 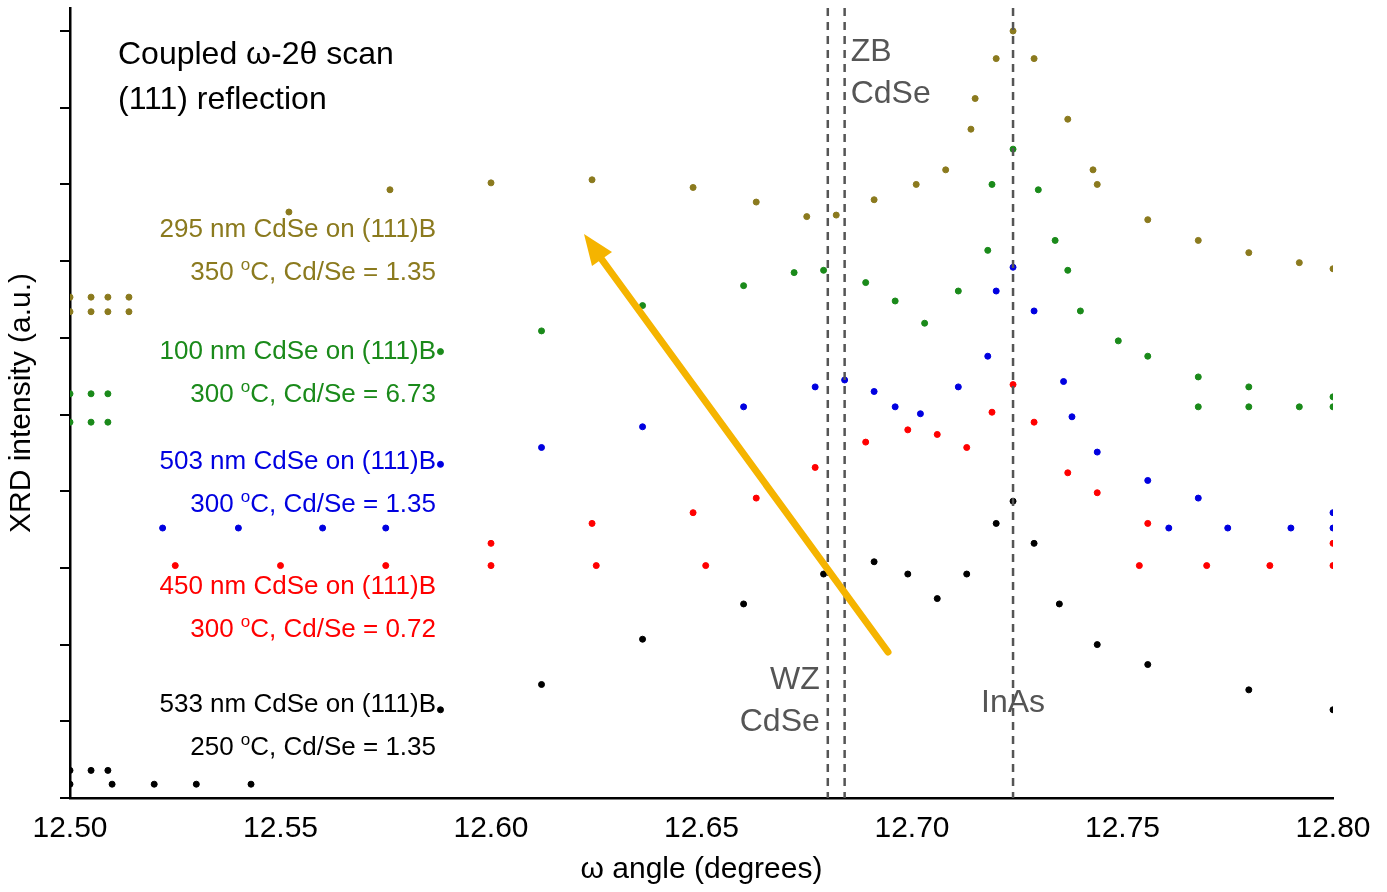 What do you see at coordinates (890, 70) in the screenshot?
I see `ref-line-label: ZB CdSe` at bounding box center [890, 70].